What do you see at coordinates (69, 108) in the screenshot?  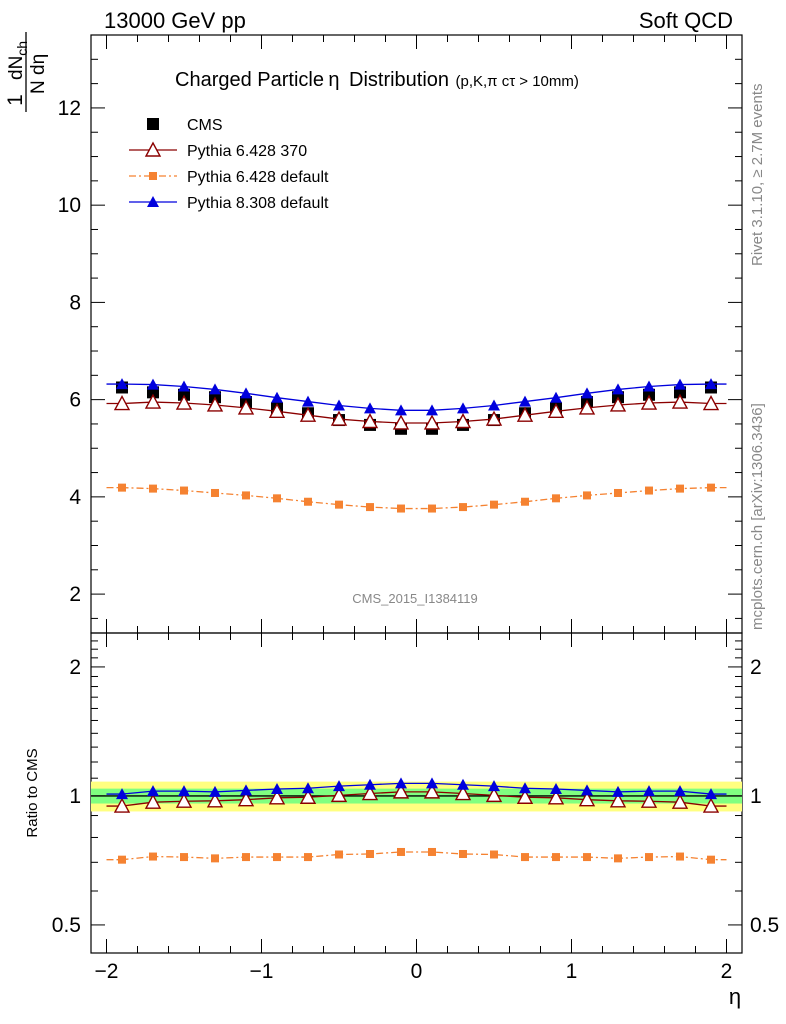 I see `y-tick-label: 12` at bounding box center [69, 108].